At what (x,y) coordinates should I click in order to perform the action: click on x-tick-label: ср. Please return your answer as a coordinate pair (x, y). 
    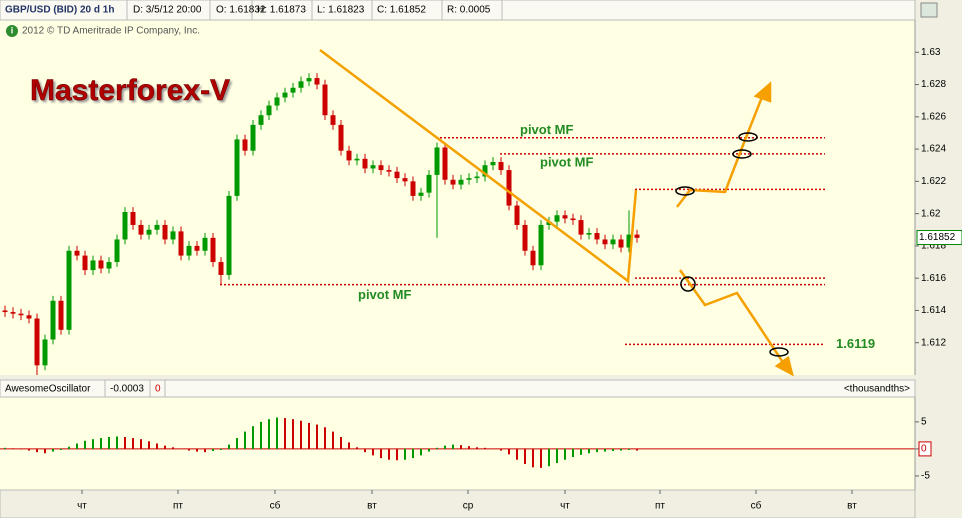
    Looking at the image, I should click on (468, 506).